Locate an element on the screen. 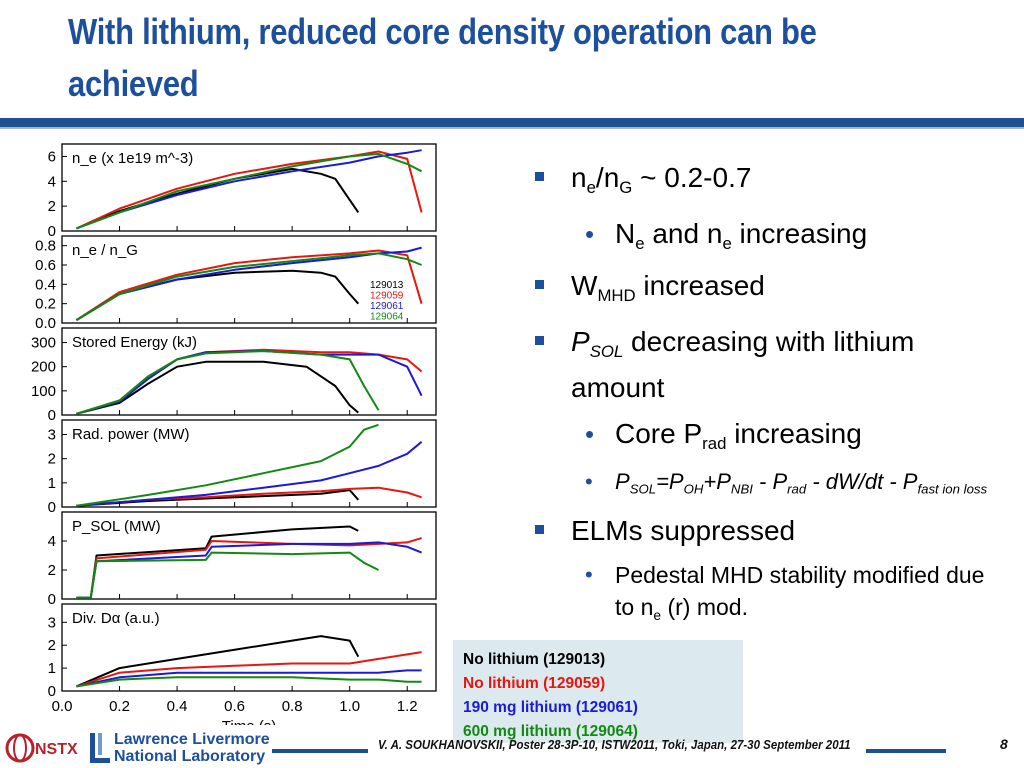  panel-4-frame is located at coordinates (249, 463).